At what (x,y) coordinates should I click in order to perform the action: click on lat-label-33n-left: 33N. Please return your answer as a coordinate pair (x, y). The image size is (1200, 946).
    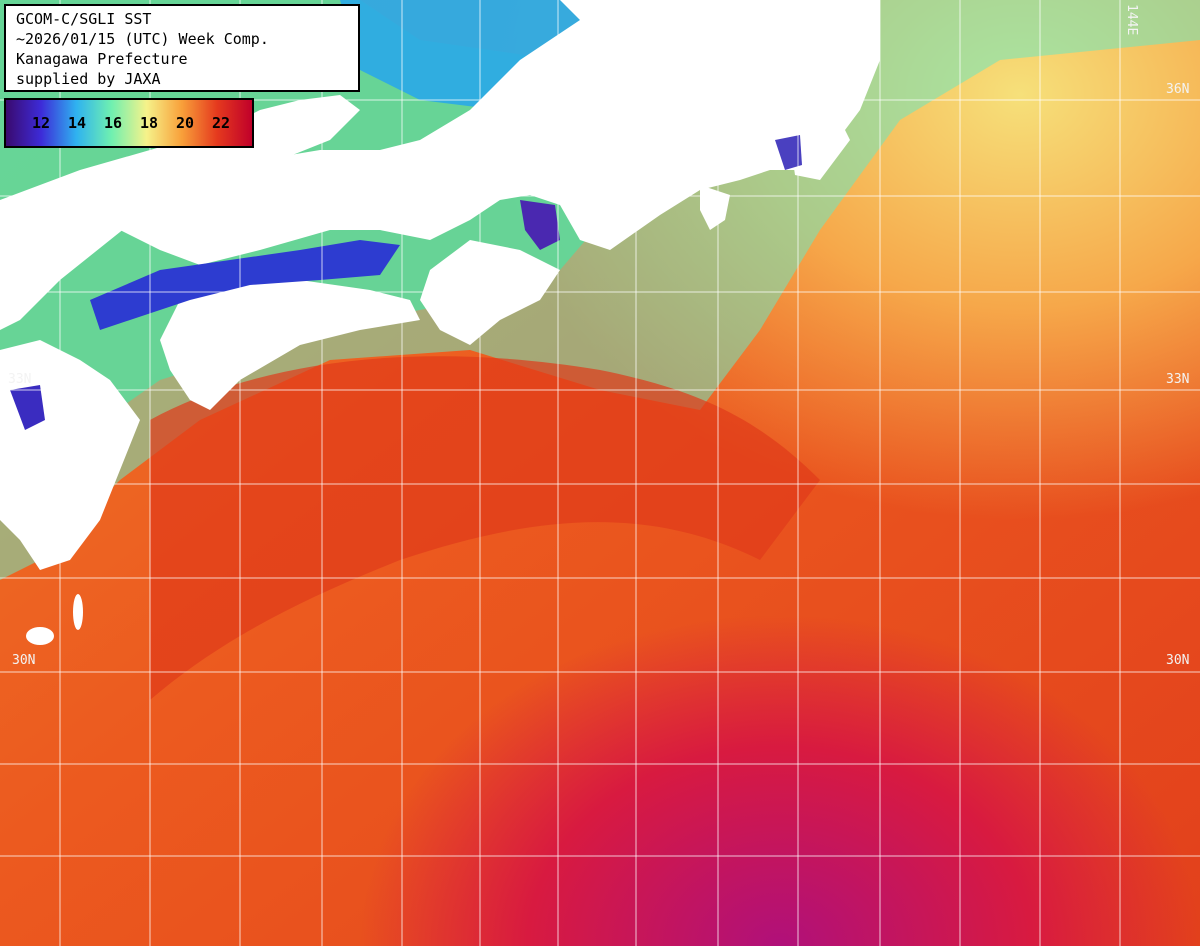
    Looking at the image, I should click on (20, 379).